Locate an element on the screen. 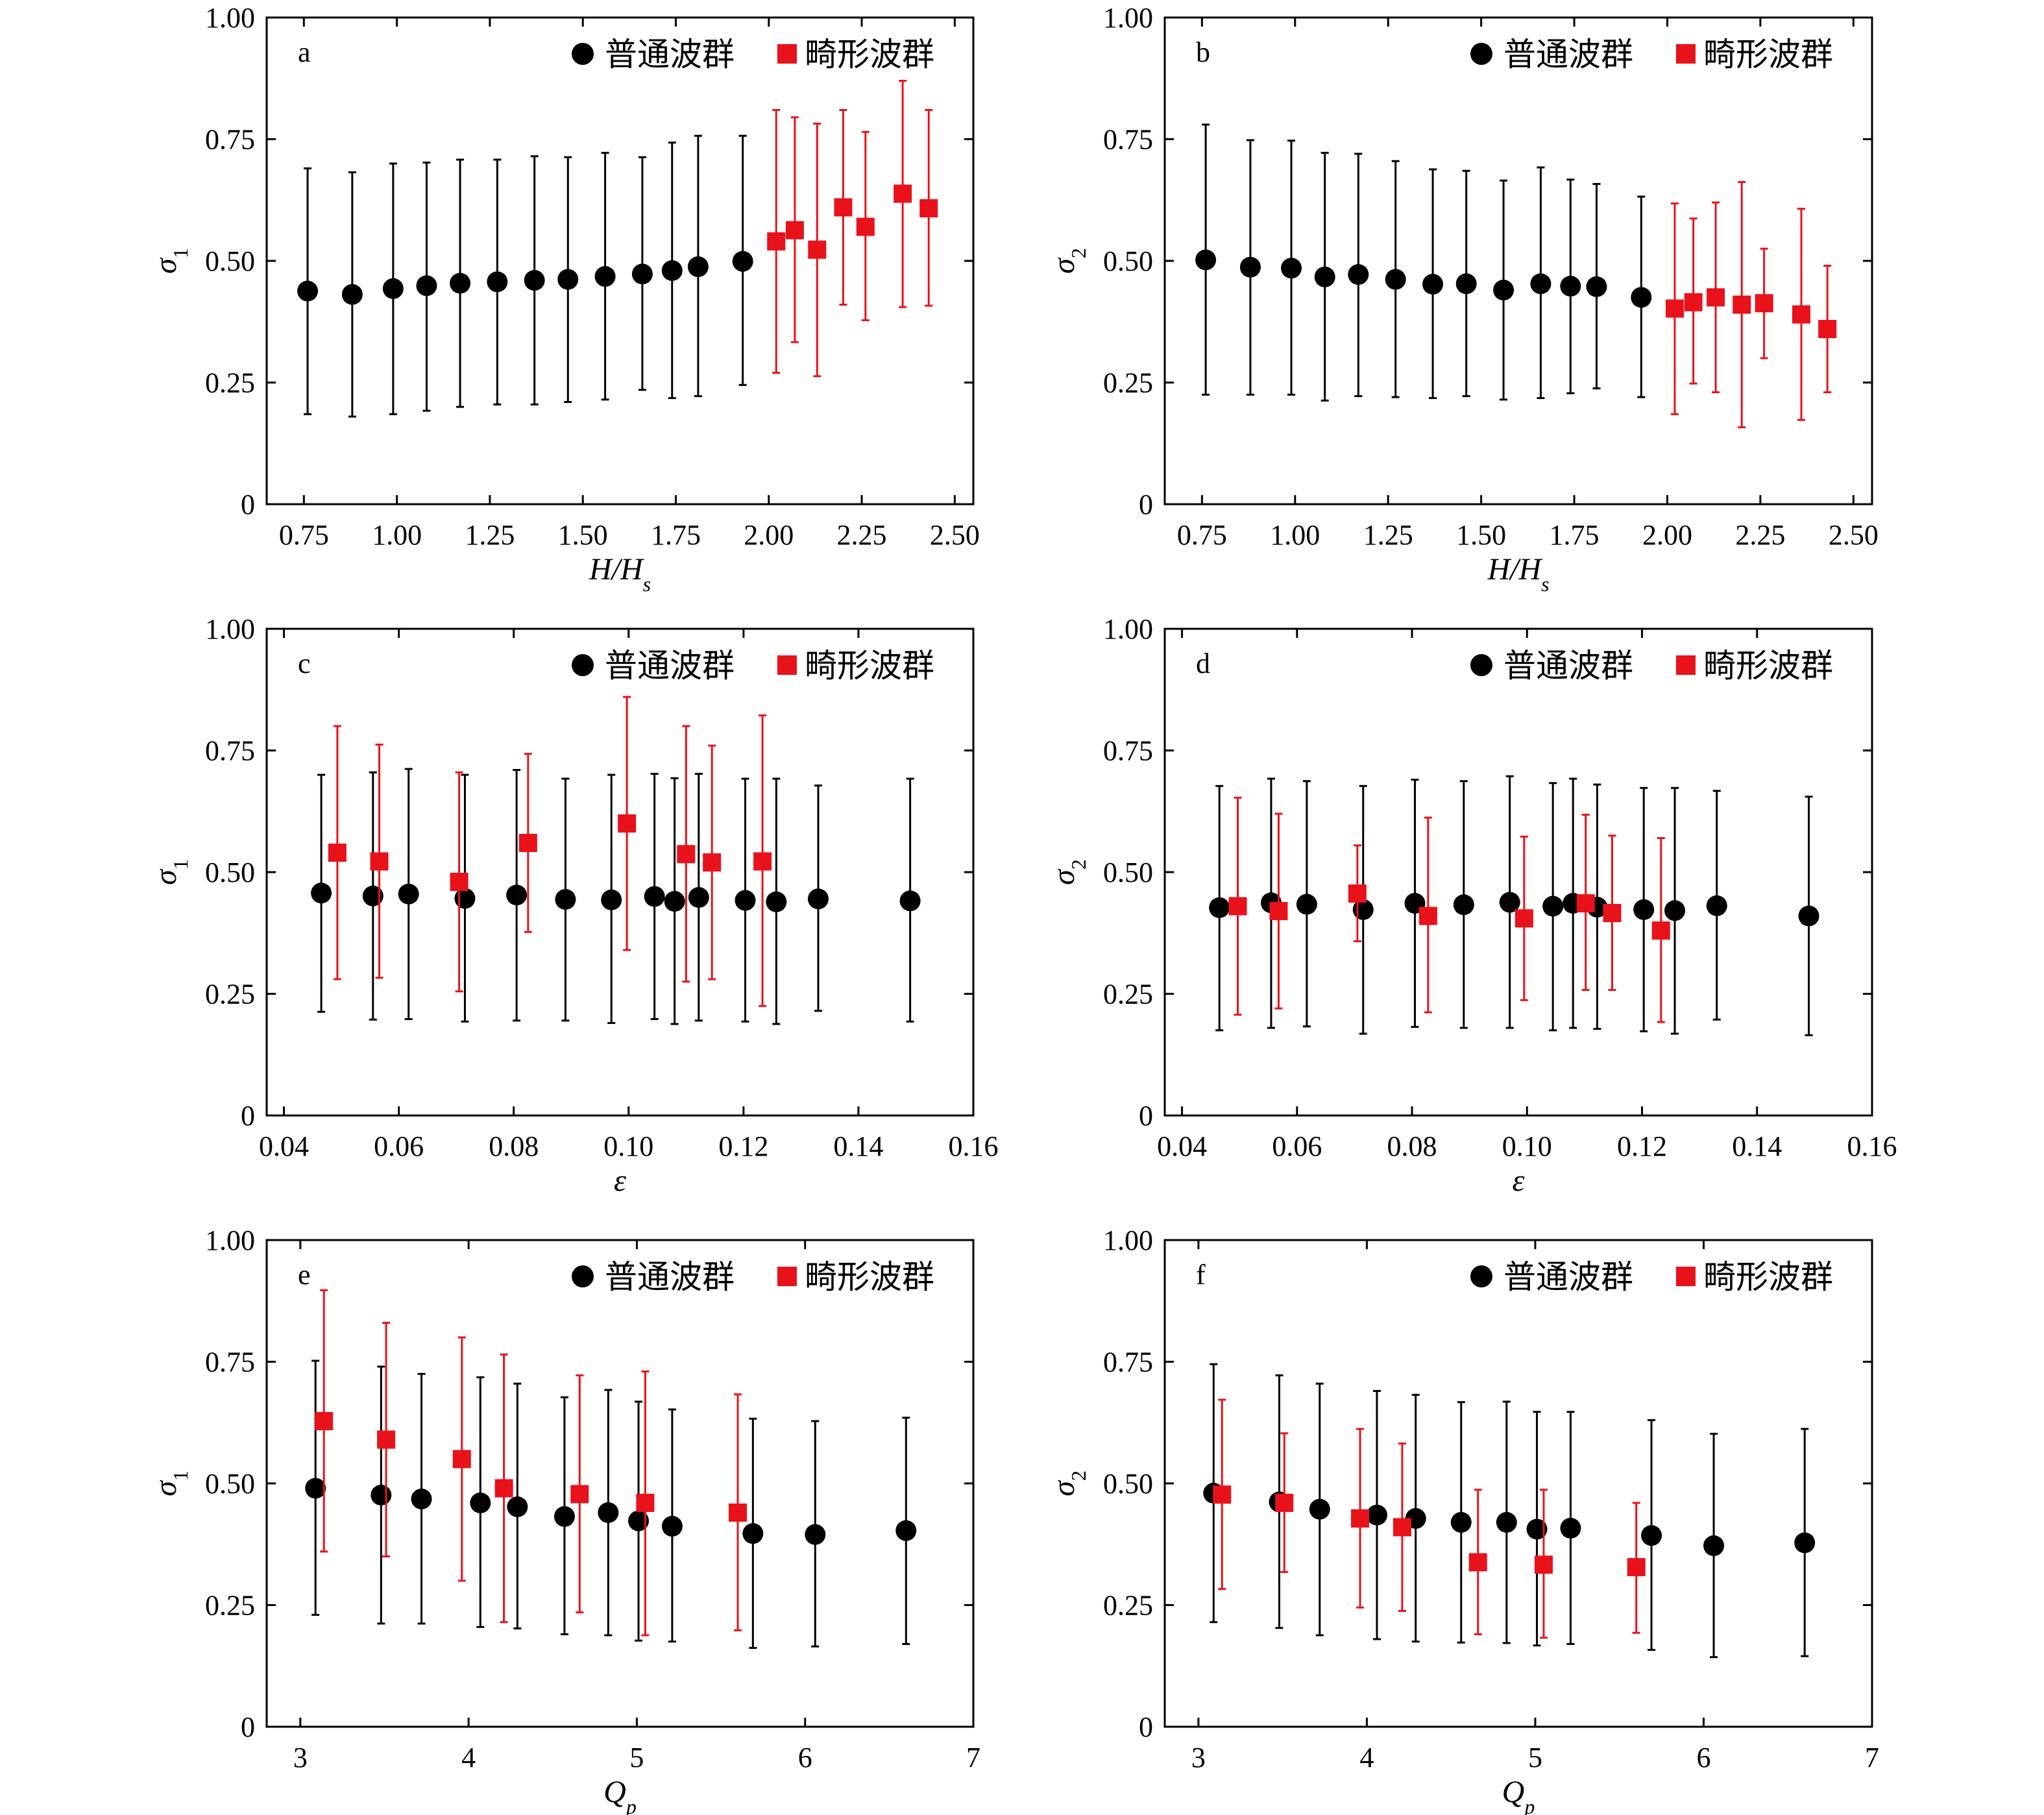 Image resolution: width=2044 pixels, height=1815 pixels. x-tick-label: 1.75 is located at coordinates (1575, 535).